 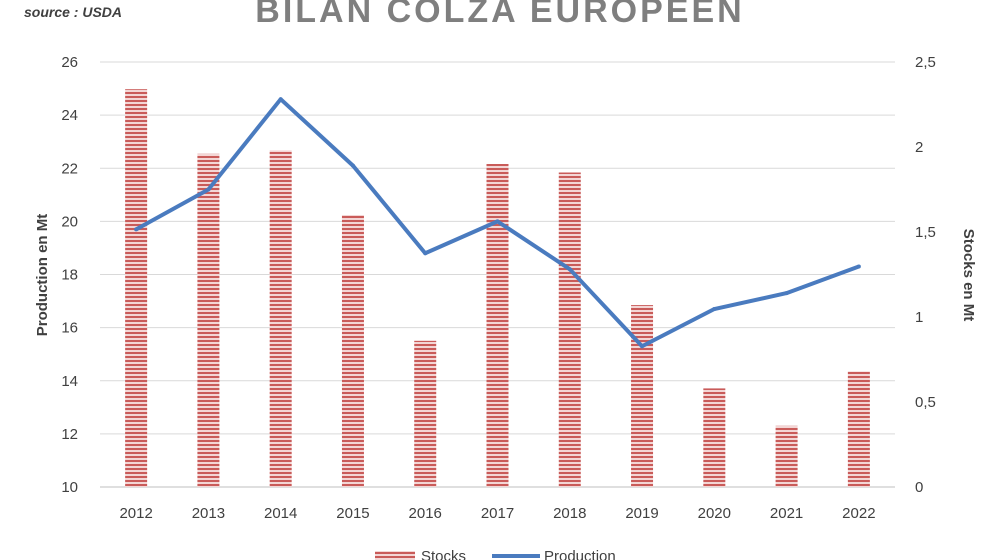 I want to click on y-right-tick-label: 0, so click(x=919, y=487).